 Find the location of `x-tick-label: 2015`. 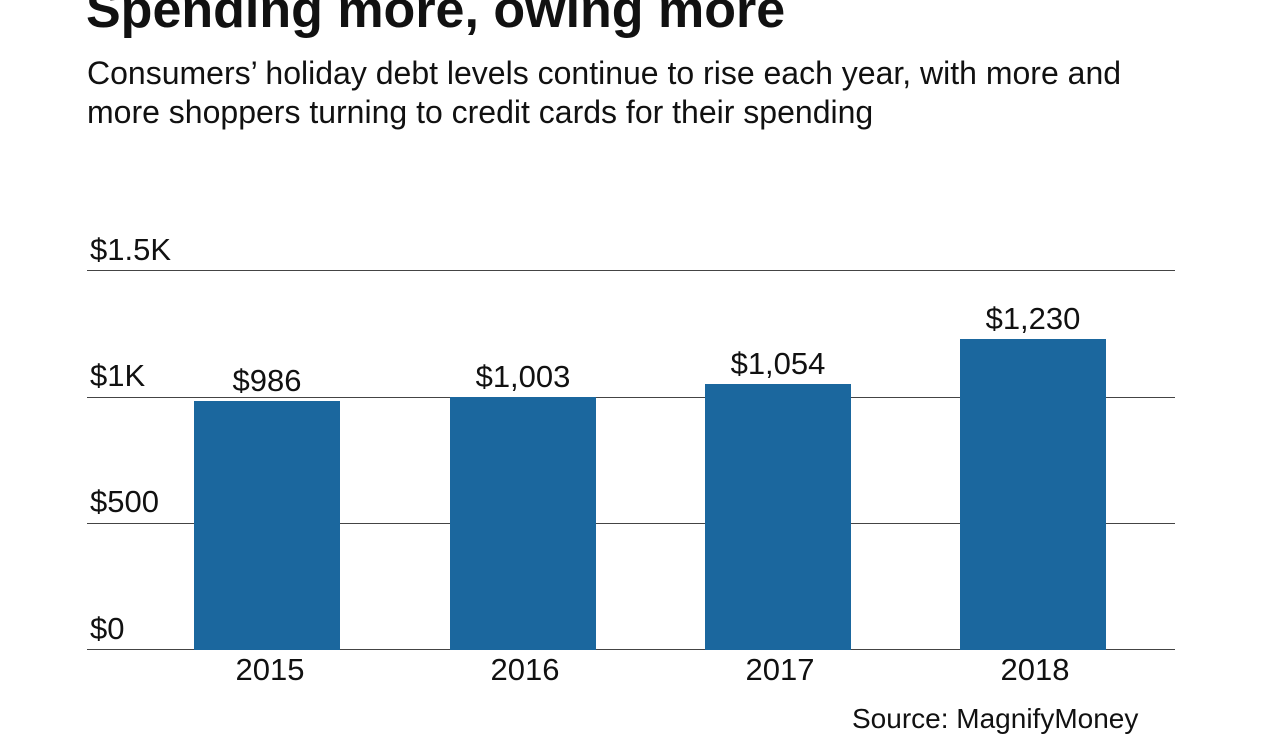

x-tick-label: 2015 is located at coordinates (270, 669).